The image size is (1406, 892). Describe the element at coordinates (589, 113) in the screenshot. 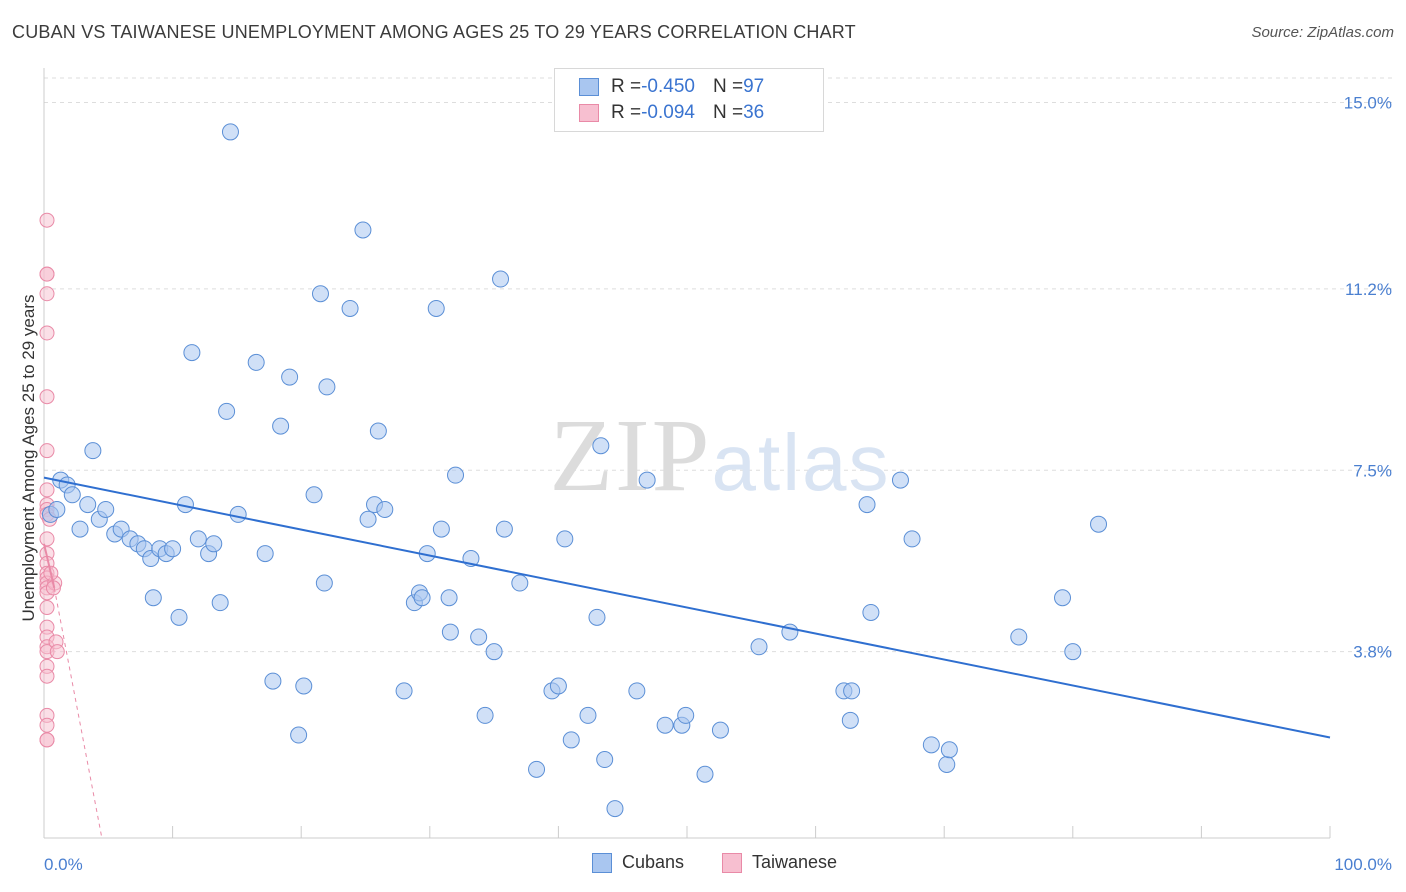

I see `taiwanese-swatch` at that location.